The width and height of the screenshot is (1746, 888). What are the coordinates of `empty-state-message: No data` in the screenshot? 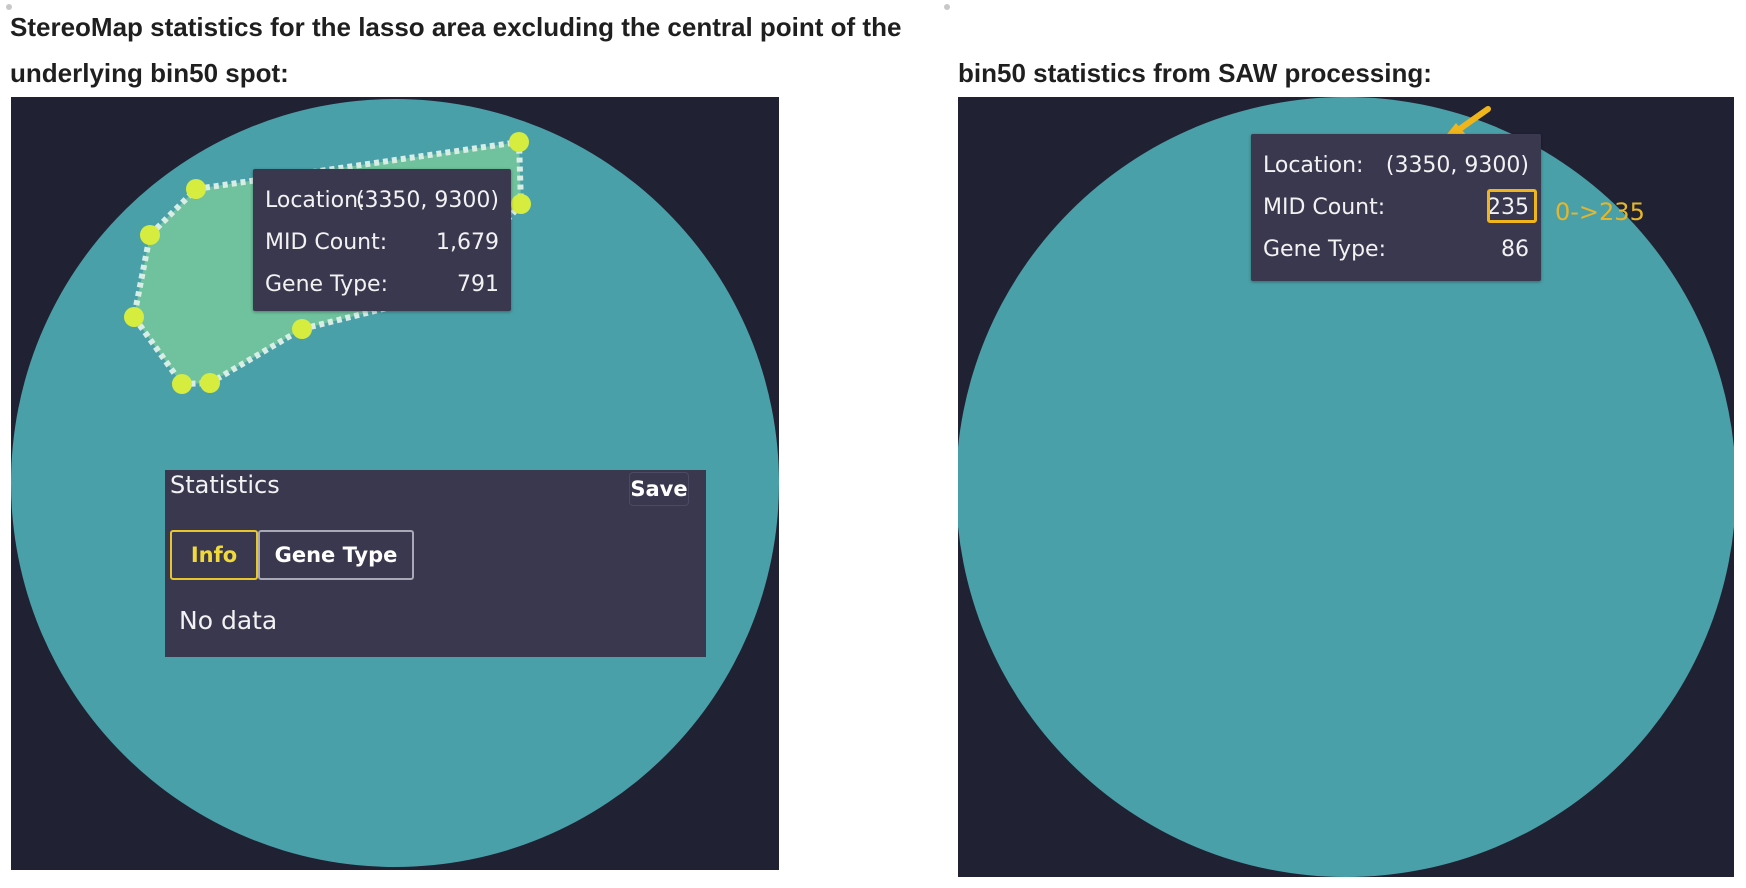 It's located at (228, 620).